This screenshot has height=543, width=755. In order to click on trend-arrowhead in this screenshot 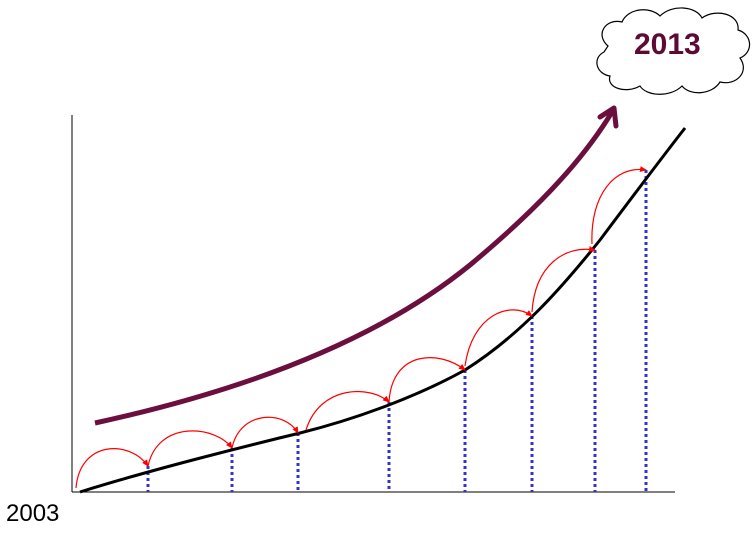, I will do `click(608, 117)`.